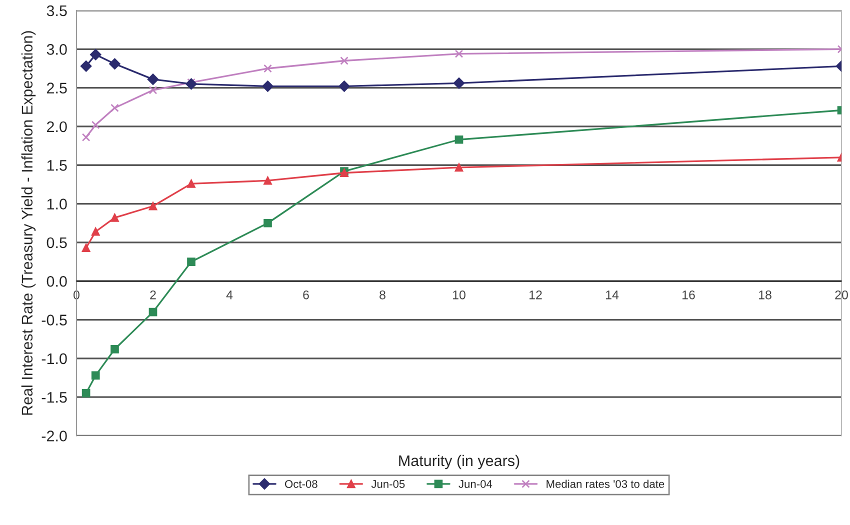 The width and height of the screenshot is (850, 525). I want to click on x-tick-label: 10, so click(459, 295).